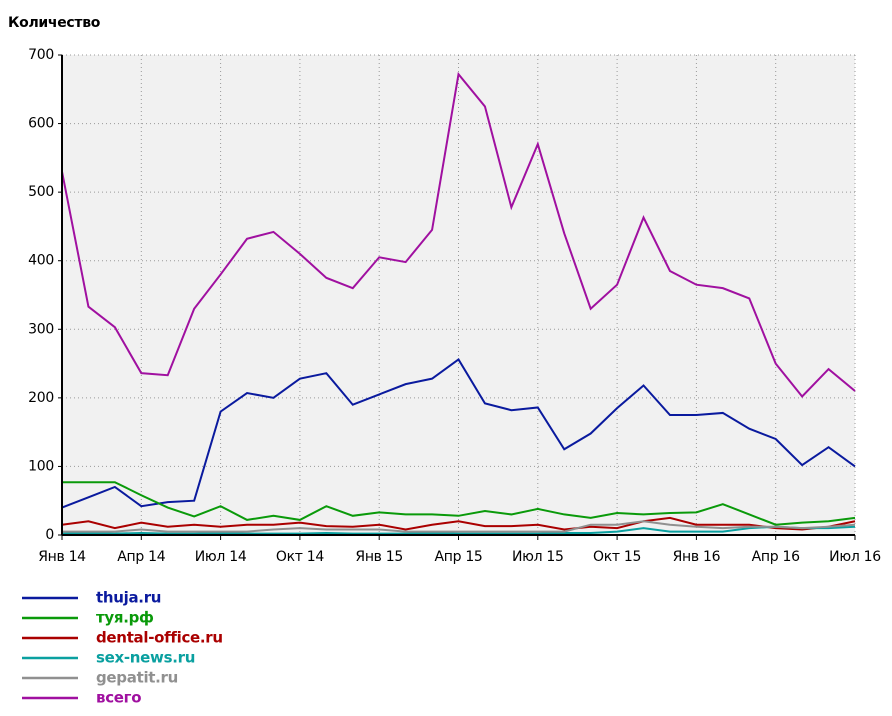 The image size is (892, 716). I want to click on legend-label: thuja.ru, so click(128, 598).